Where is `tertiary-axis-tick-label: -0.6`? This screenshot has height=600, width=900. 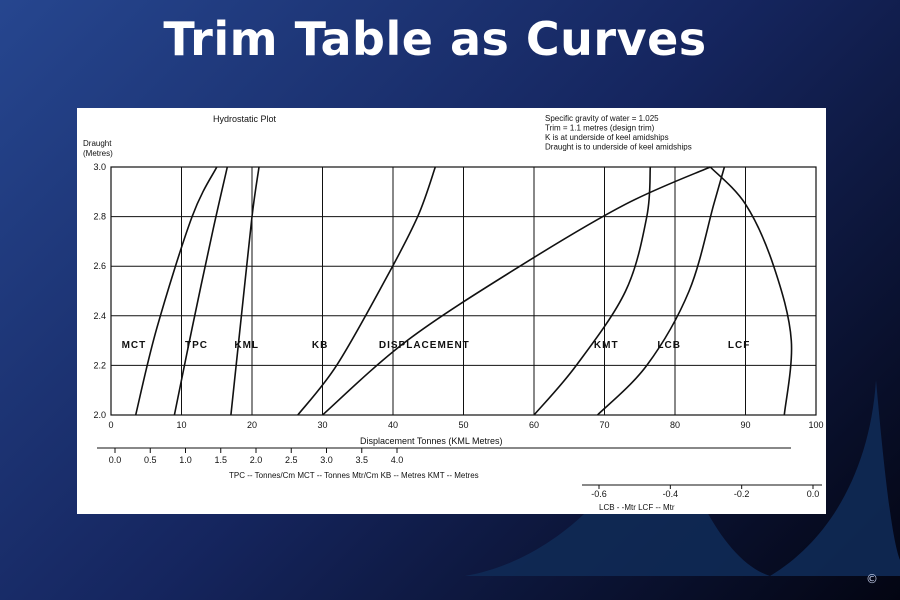
tertiary-axis-tick-label: -0.6 is located at coordinates (599, 494).